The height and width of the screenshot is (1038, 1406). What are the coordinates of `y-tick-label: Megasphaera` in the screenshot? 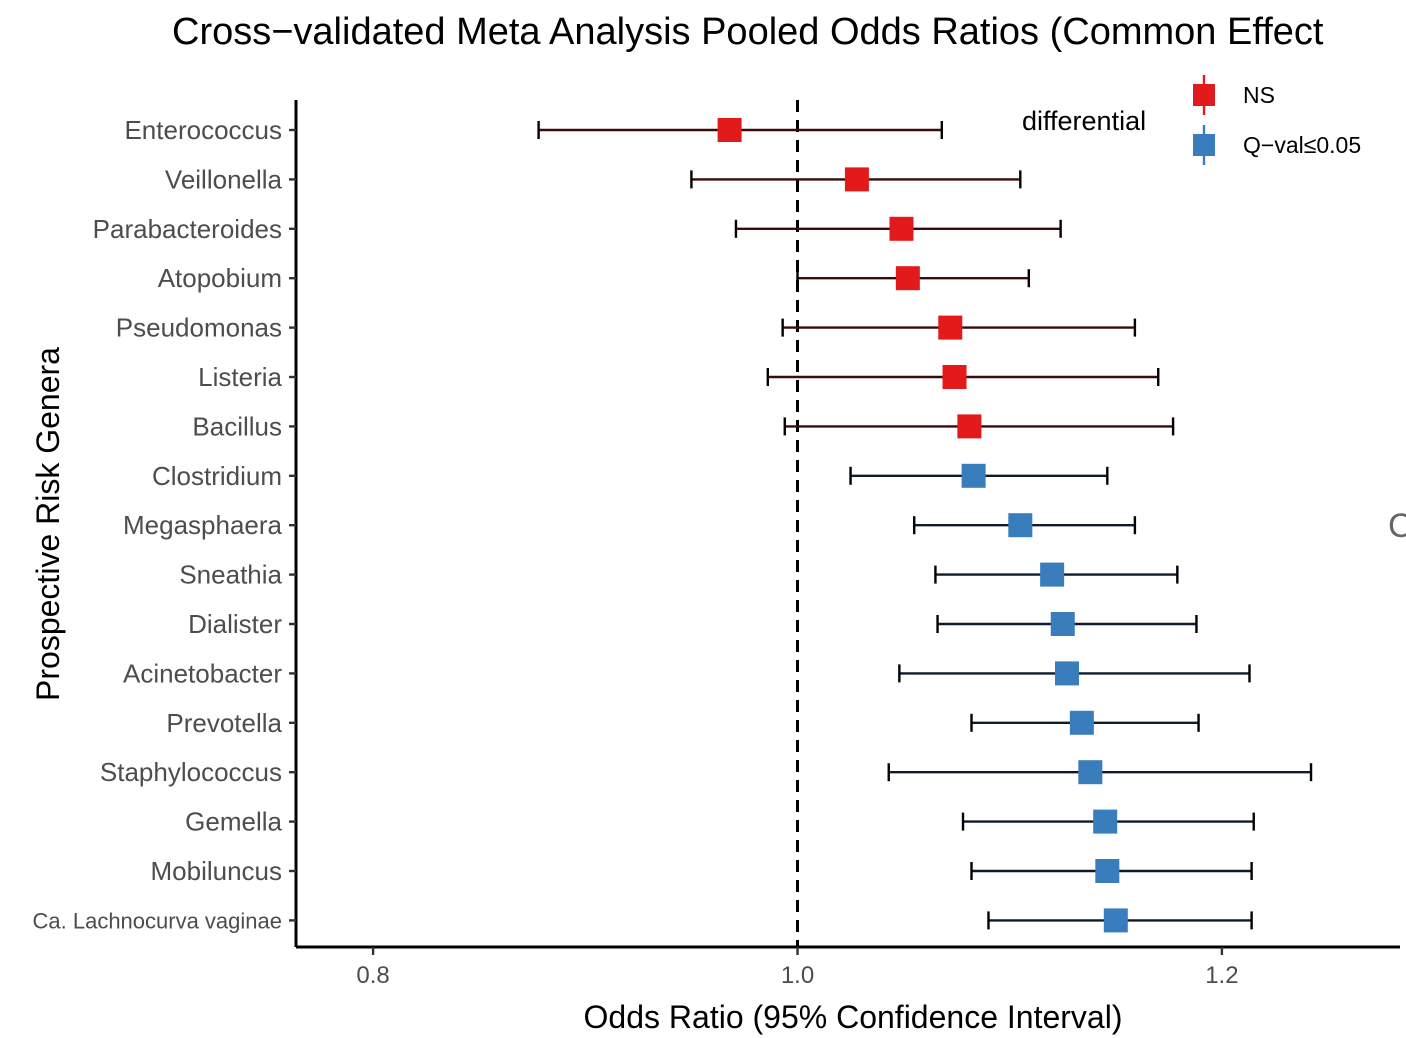 It's located at (203, 525).